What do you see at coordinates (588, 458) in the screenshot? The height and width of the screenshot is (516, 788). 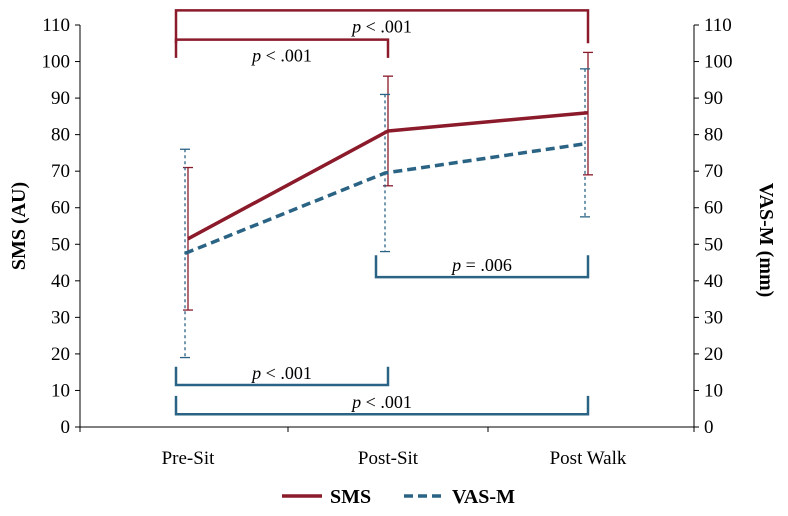 I see `x-tick-label: Post Walk` at bounding box center [588, 458].